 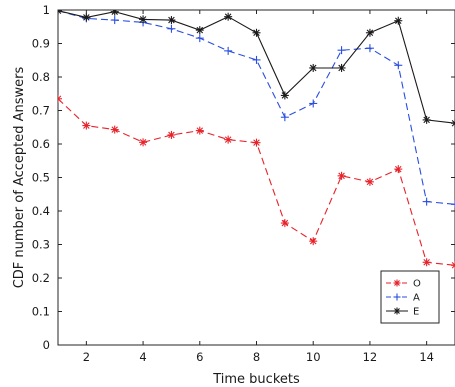 What do you see at coordinates (256, 357) in the screenshot?
I see `x-tick-label: 8` at bounding box center [256, 357].